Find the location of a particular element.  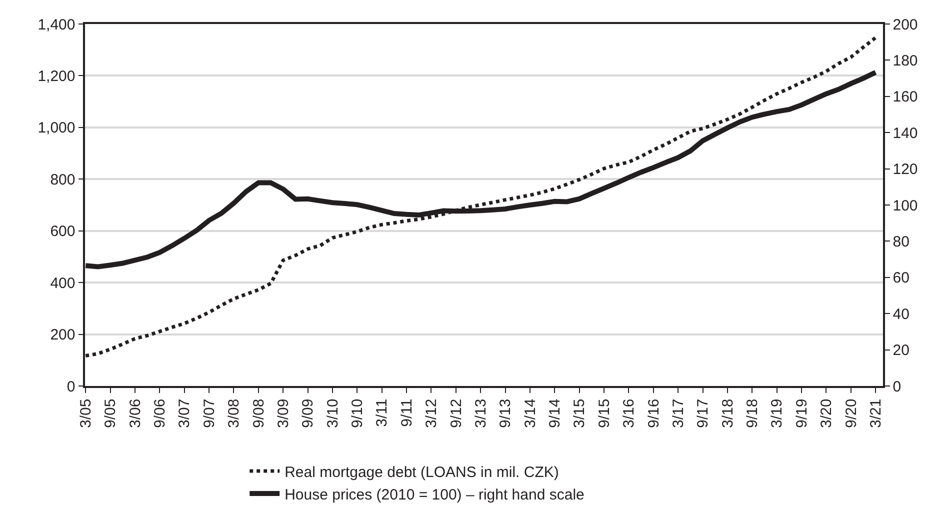

x-tick-label: 9/12 is located at coordinates (456, 413).